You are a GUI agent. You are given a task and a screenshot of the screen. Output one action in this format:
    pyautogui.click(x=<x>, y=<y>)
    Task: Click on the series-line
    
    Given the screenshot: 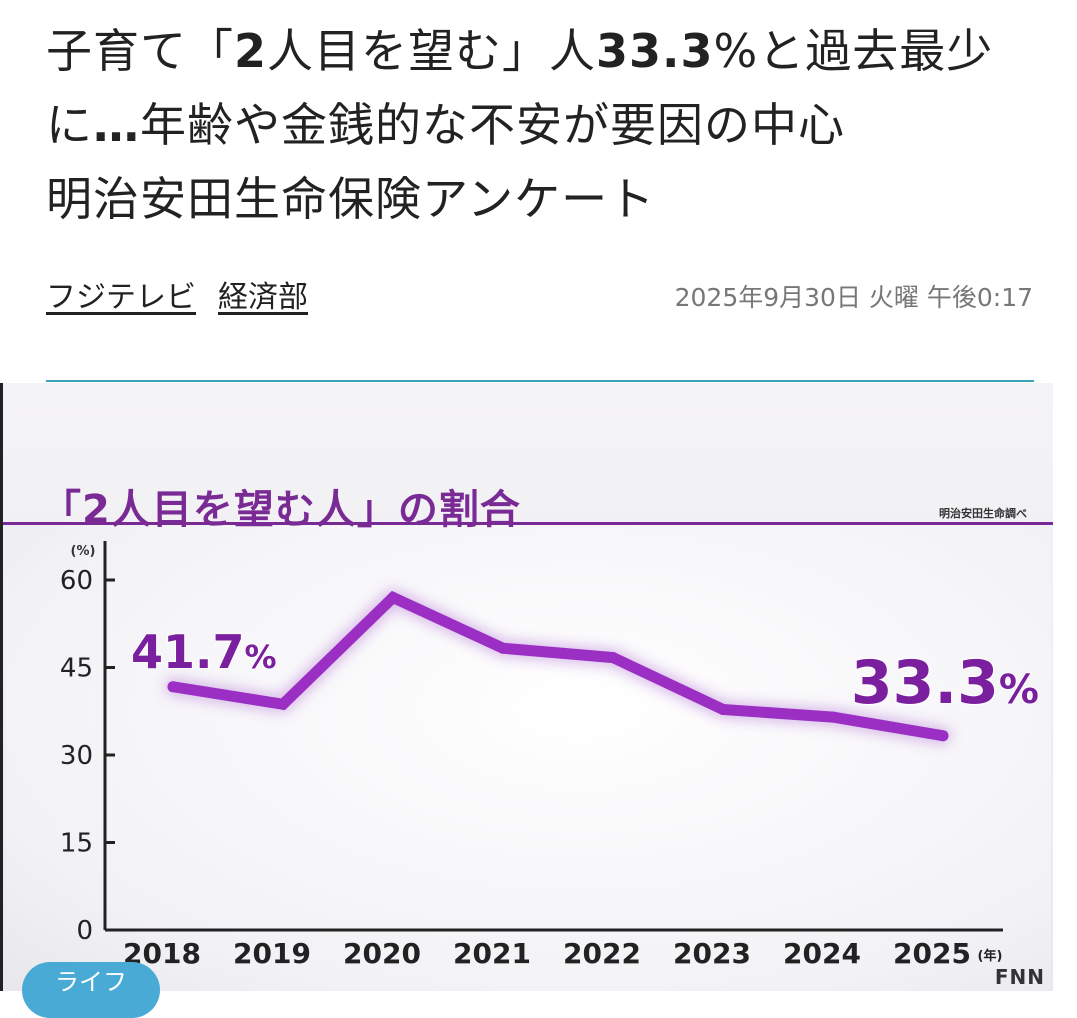 What is the action you would take?
    pyautogui.click(x=558, y=666)
    